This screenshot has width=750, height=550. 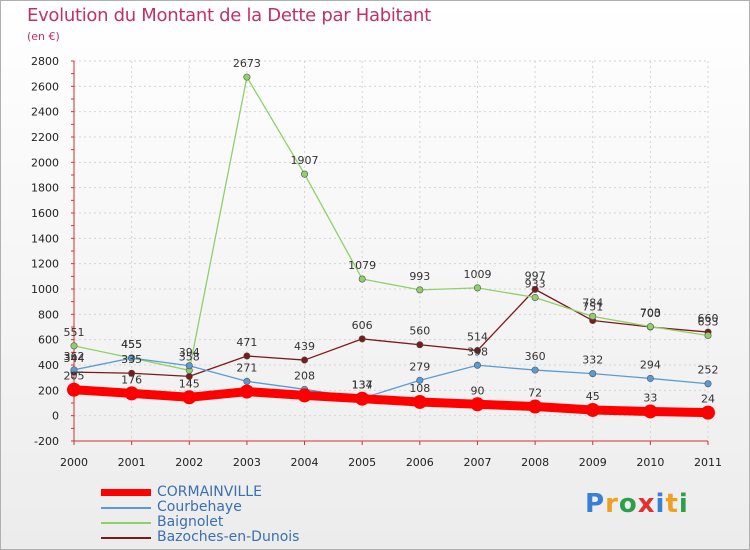 I want to click on y-tick-label: 1800, so click(x=45, y=188).